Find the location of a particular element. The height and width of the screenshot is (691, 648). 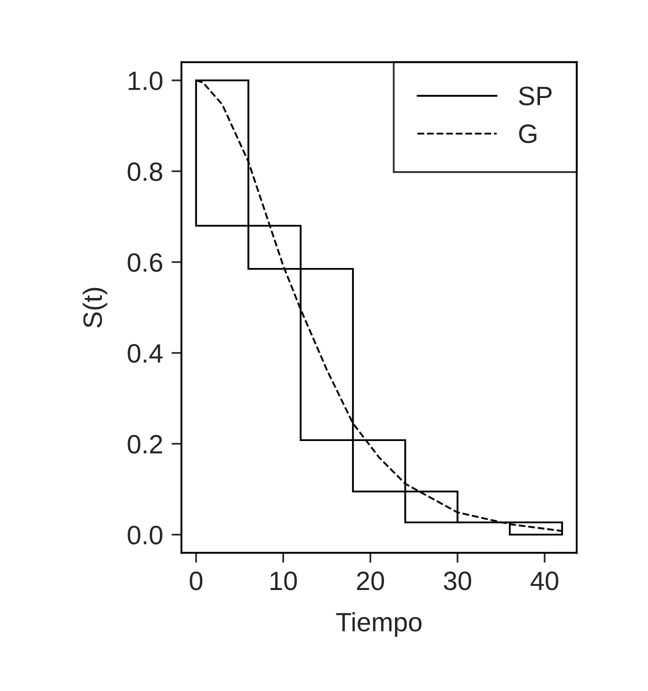

legend-label: G is located at coordinates (527, 134).